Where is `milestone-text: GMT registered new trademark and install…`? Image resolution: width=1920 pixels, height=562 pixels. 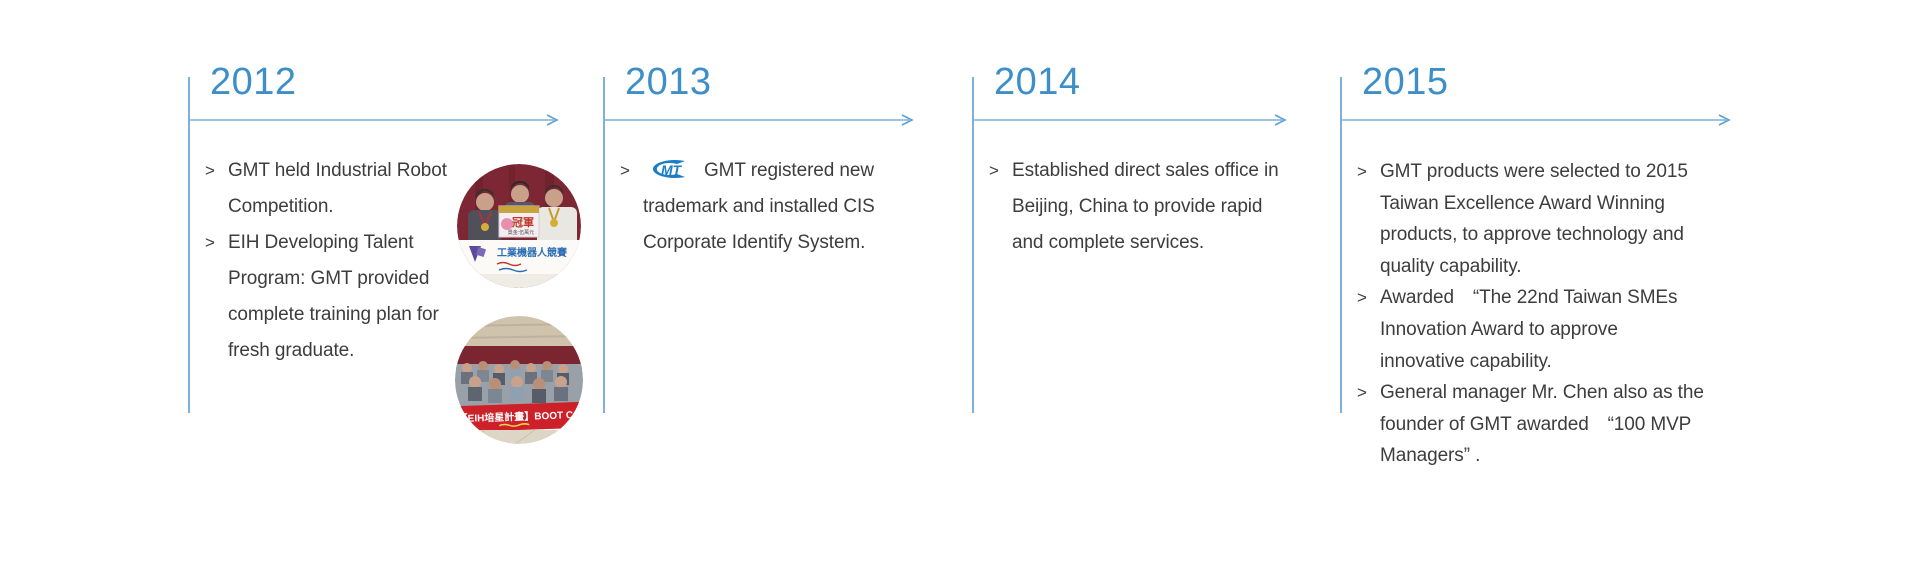
milestone-text: GMT registered new trademark and install… is located at coordinates (759, 206).